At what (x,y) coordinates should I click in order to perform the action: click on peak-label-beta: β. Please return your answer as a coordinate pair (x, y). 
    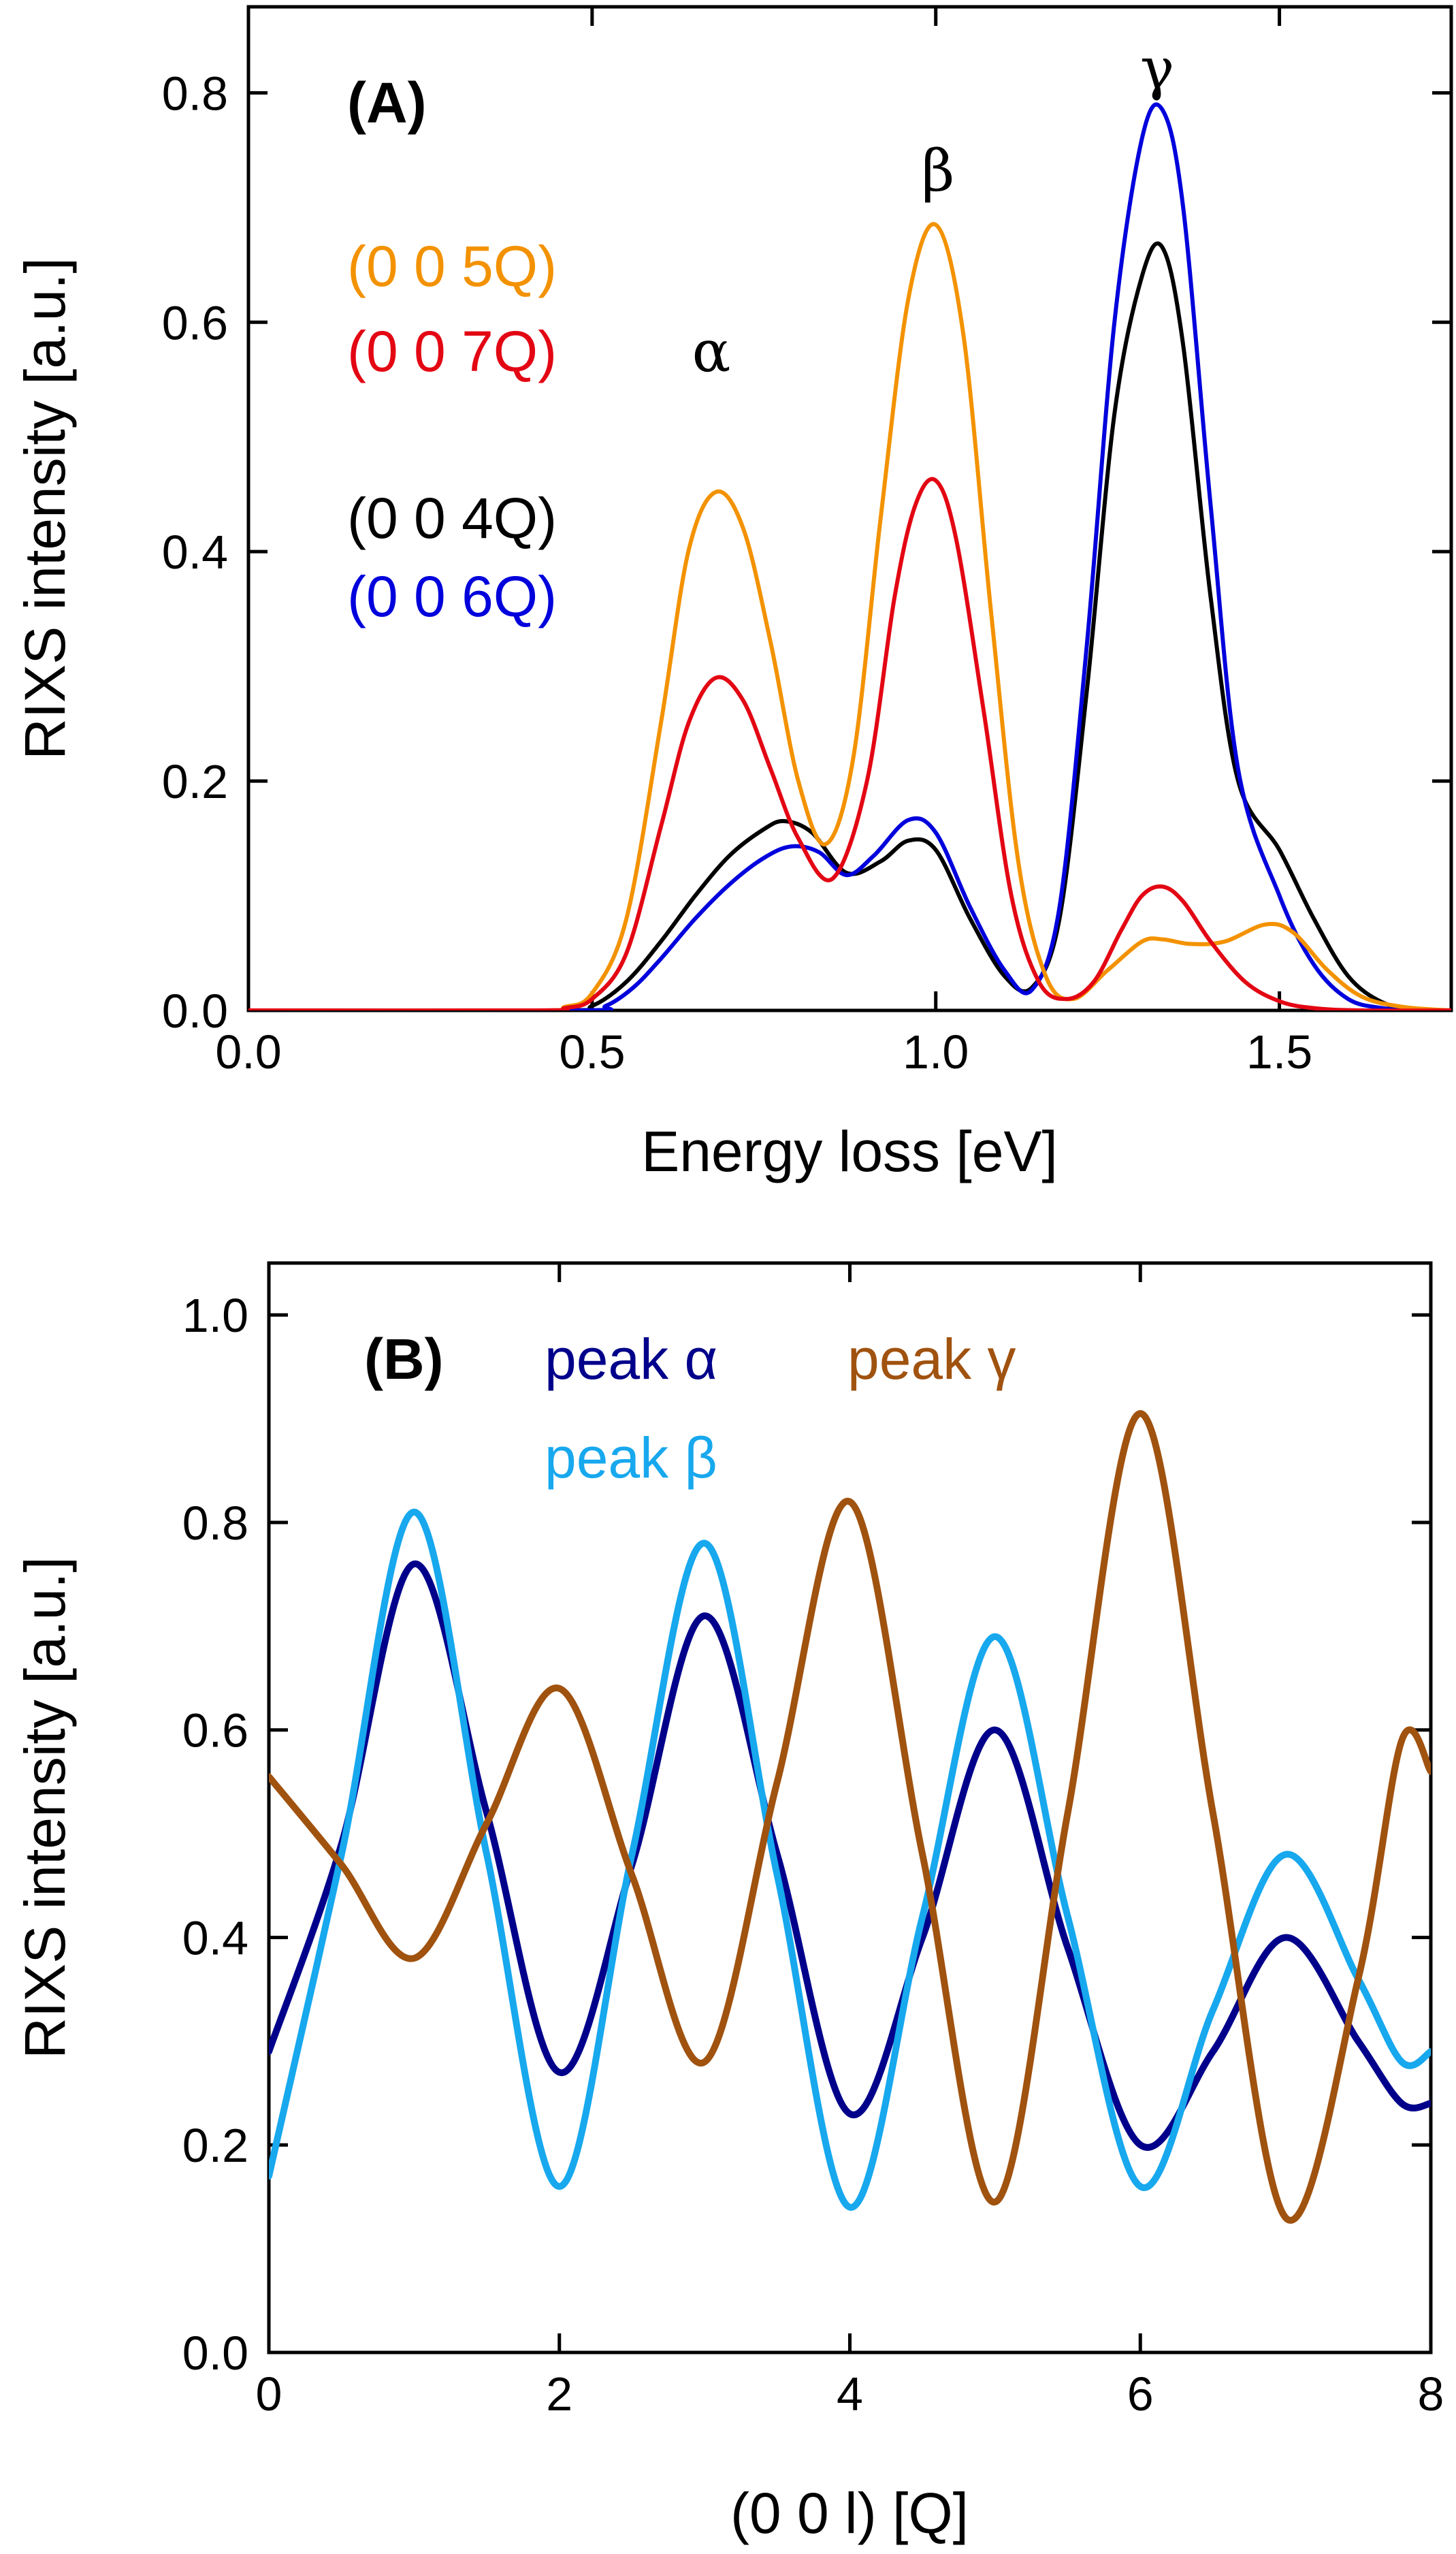
    Looking at the image, I should click on (939, 171).